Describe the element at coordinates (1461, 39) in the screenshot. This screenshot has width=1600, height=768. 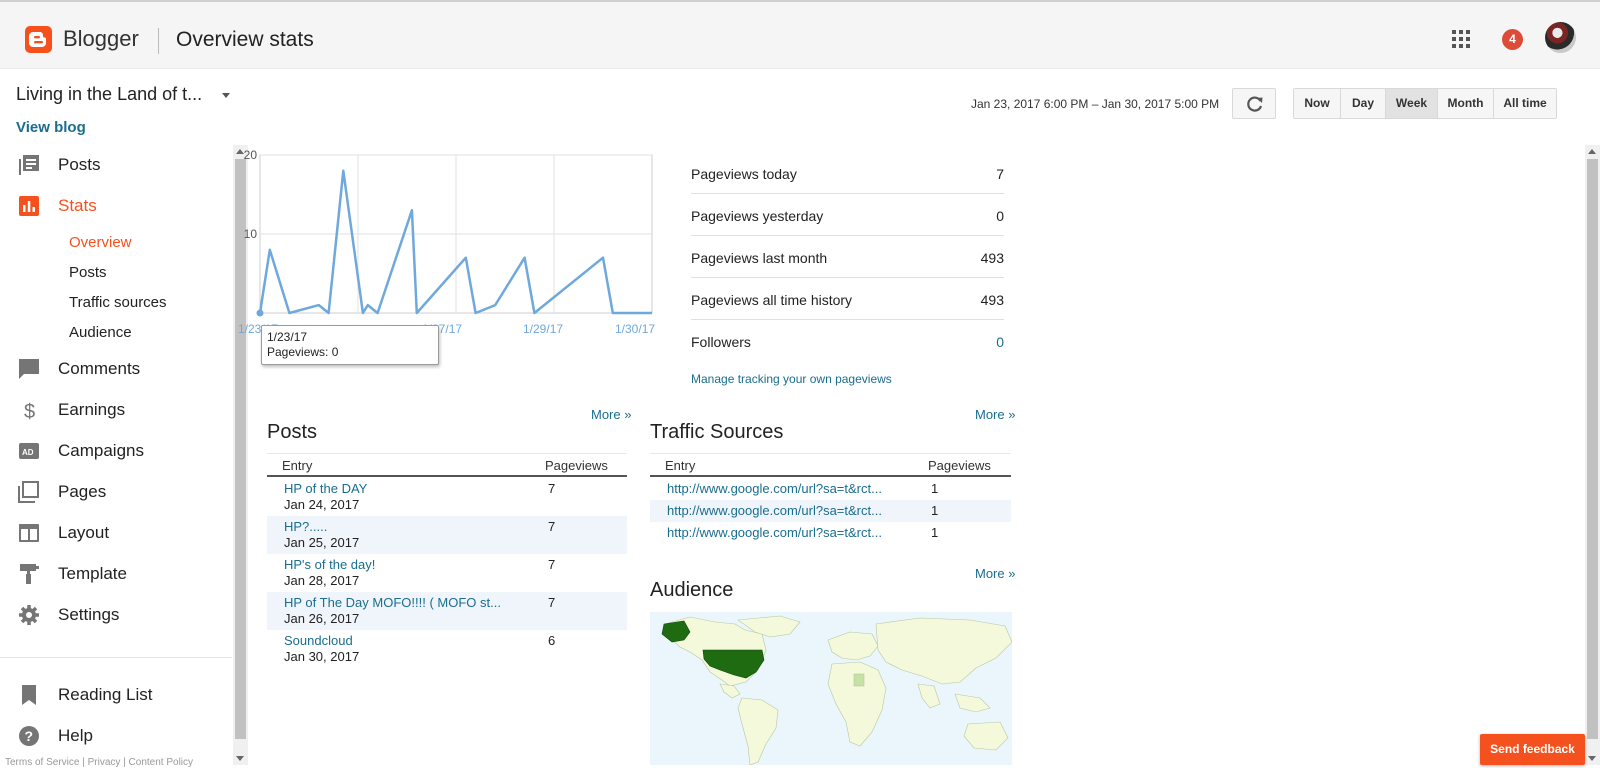
I see `apps-grid-icon` at that location.